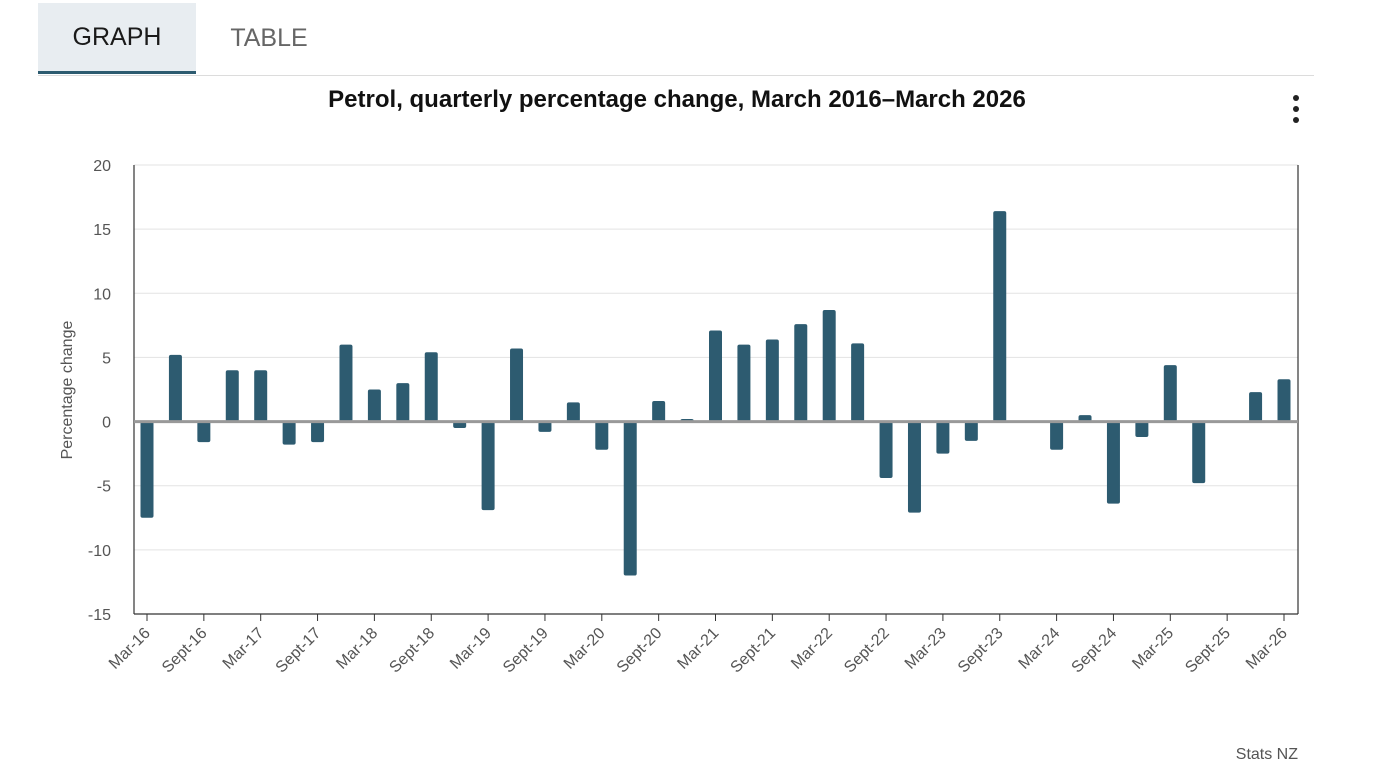 This screenshot has width=1376, height=768. What do you see at coordinates (754, 651) in the screenshot?
I see `x-tick-label: Sept-21` at bounding box center [754, 651].